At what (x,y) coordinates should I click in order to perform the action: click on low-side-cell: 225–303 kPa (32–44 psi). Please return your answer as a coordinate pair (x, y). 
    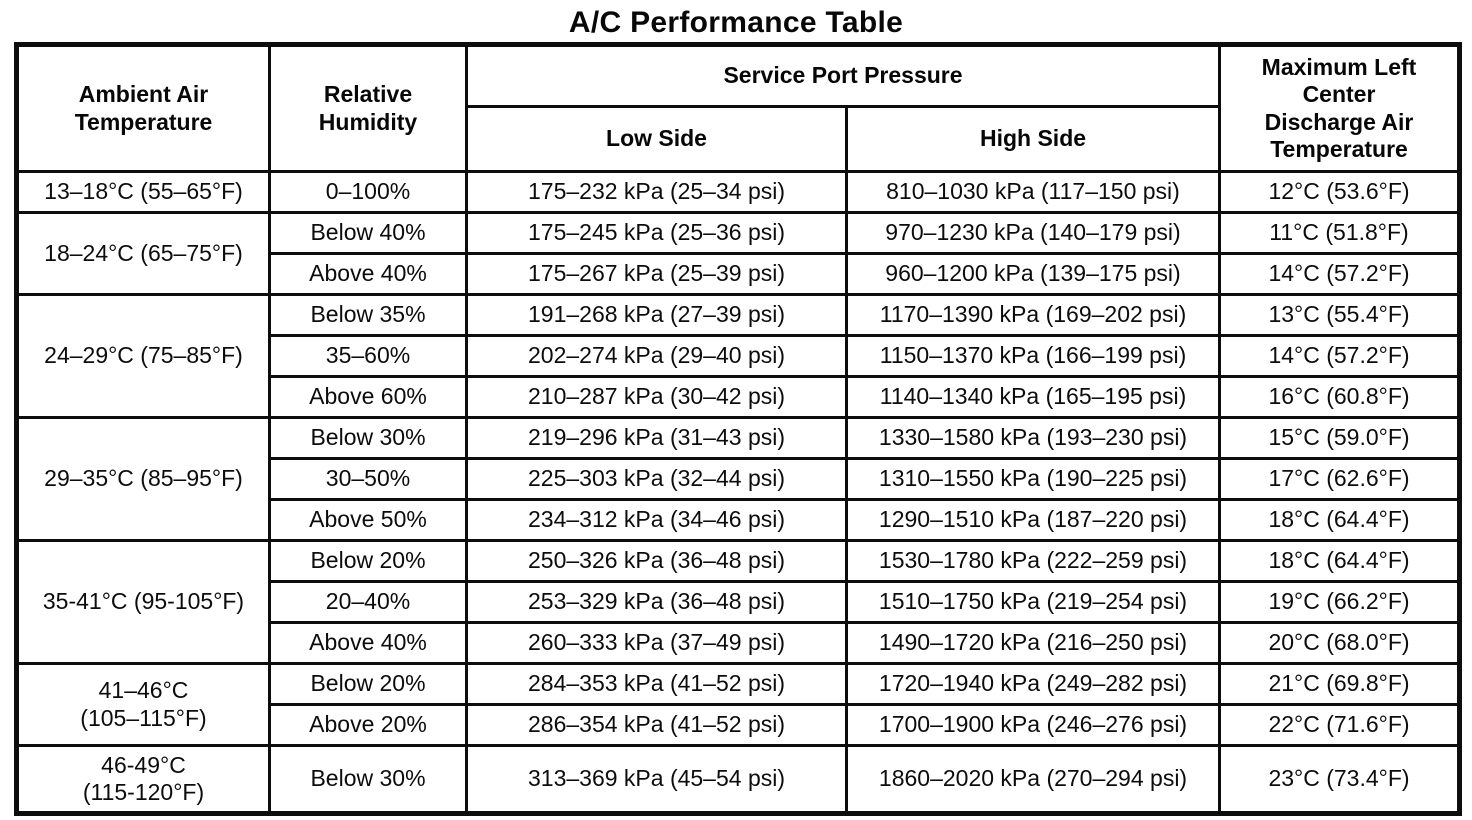
    Looking at the image, I should click on (656, 479).